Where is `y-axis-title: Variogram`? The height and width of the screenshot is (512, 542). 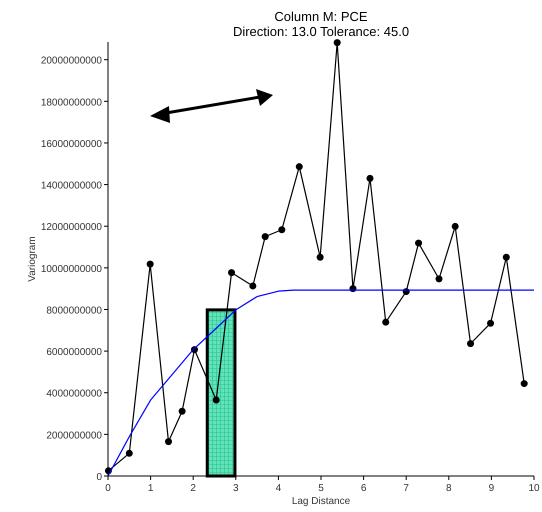
y-axis-title: Variogram is located at coordinates (32, 259).